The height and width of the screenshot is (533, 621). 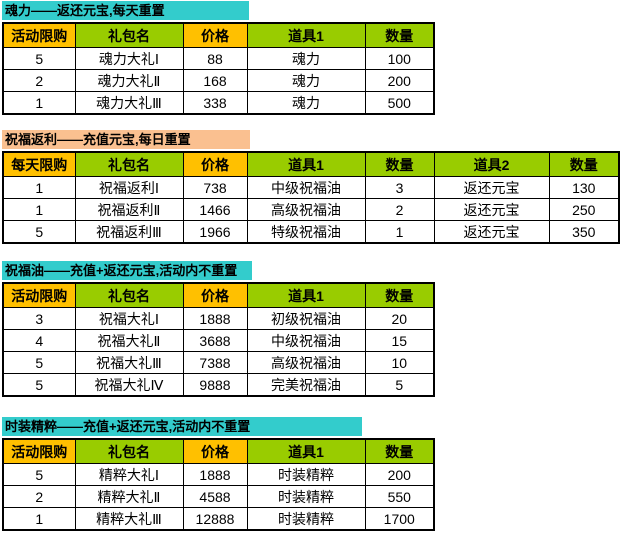 I want to click on cell-qty1: 3, so click(x=399, y=187).